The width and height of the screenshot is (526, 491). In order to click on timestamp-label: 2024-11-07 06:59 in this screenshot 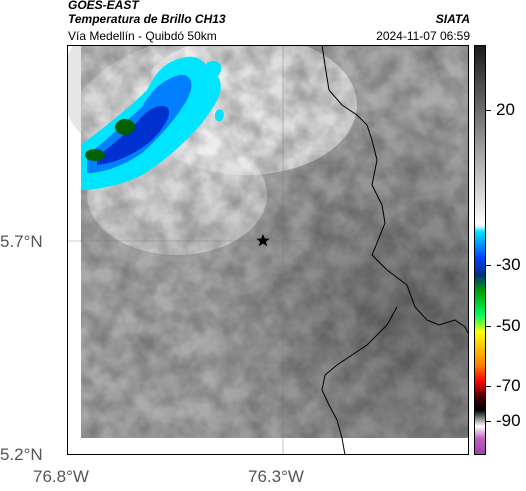, I will do `click(423, 36)`.